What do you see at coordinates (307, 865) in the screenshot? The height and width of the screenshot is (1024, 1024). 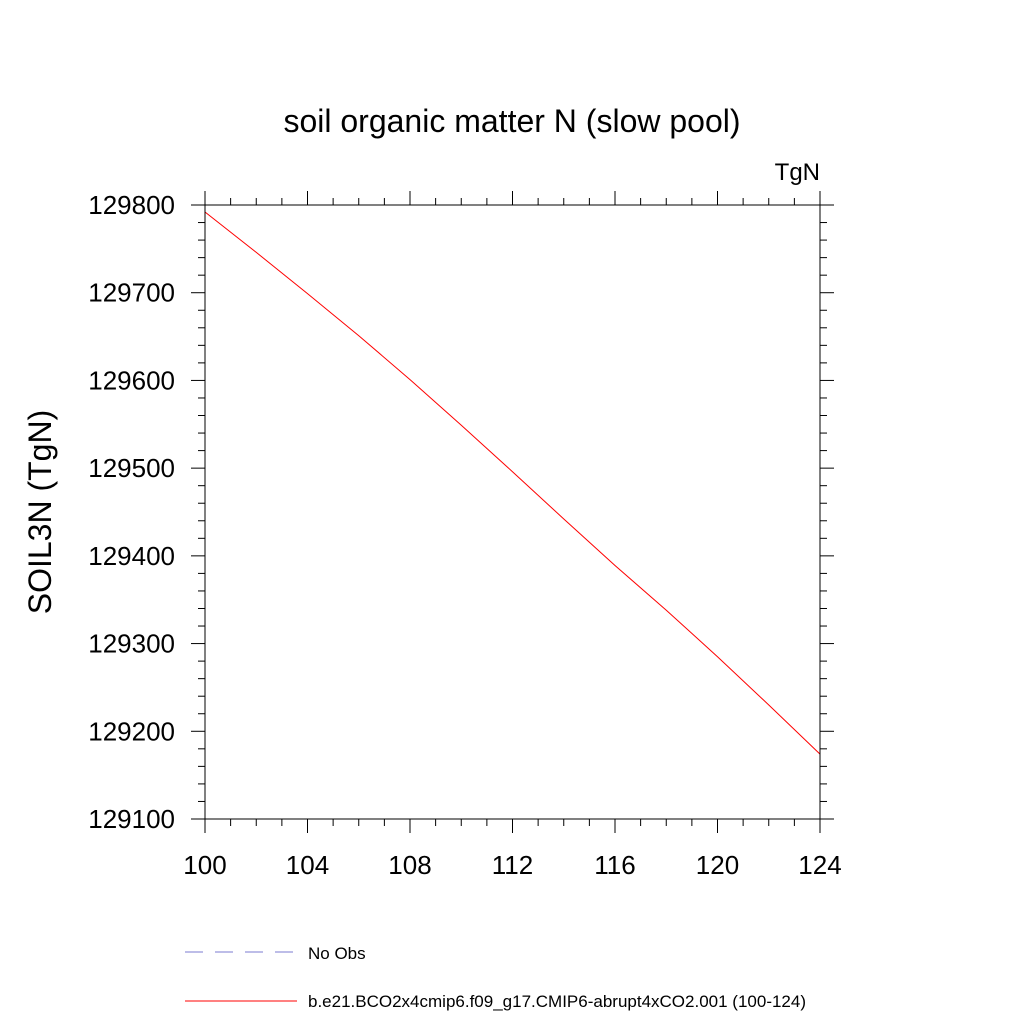 I see `x-tick-label: 104` at bounding box center [307, 865].